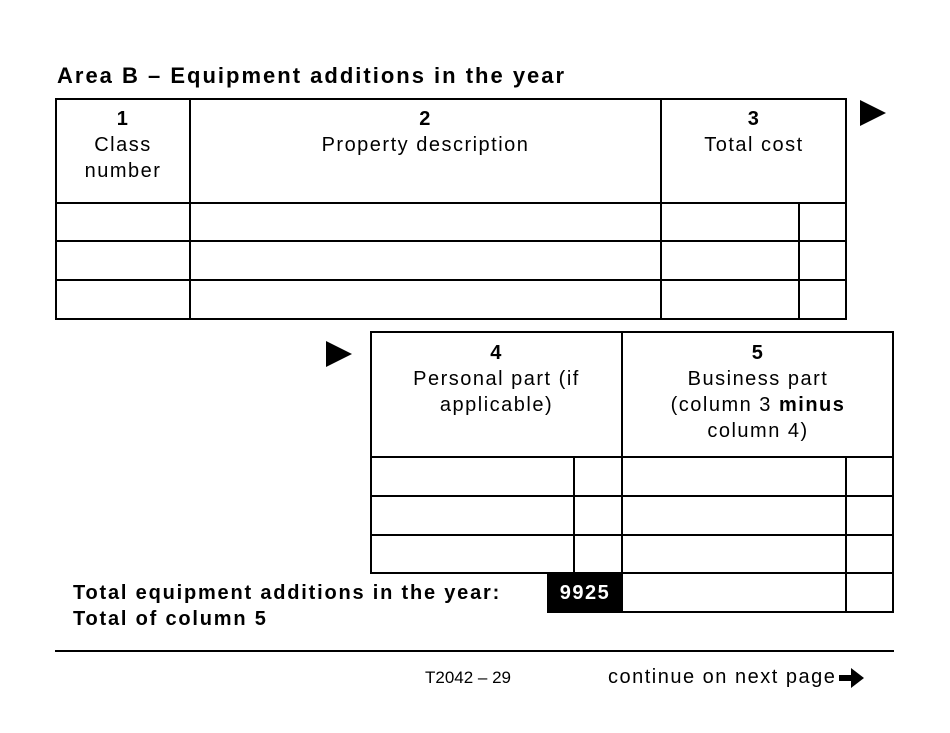 Image resolution: width=950 pixels, height=733 pixels. What do you see at coordinates (474, 651) in the screenshot?
I see `footer-divider` at bounding box center [474, 651].